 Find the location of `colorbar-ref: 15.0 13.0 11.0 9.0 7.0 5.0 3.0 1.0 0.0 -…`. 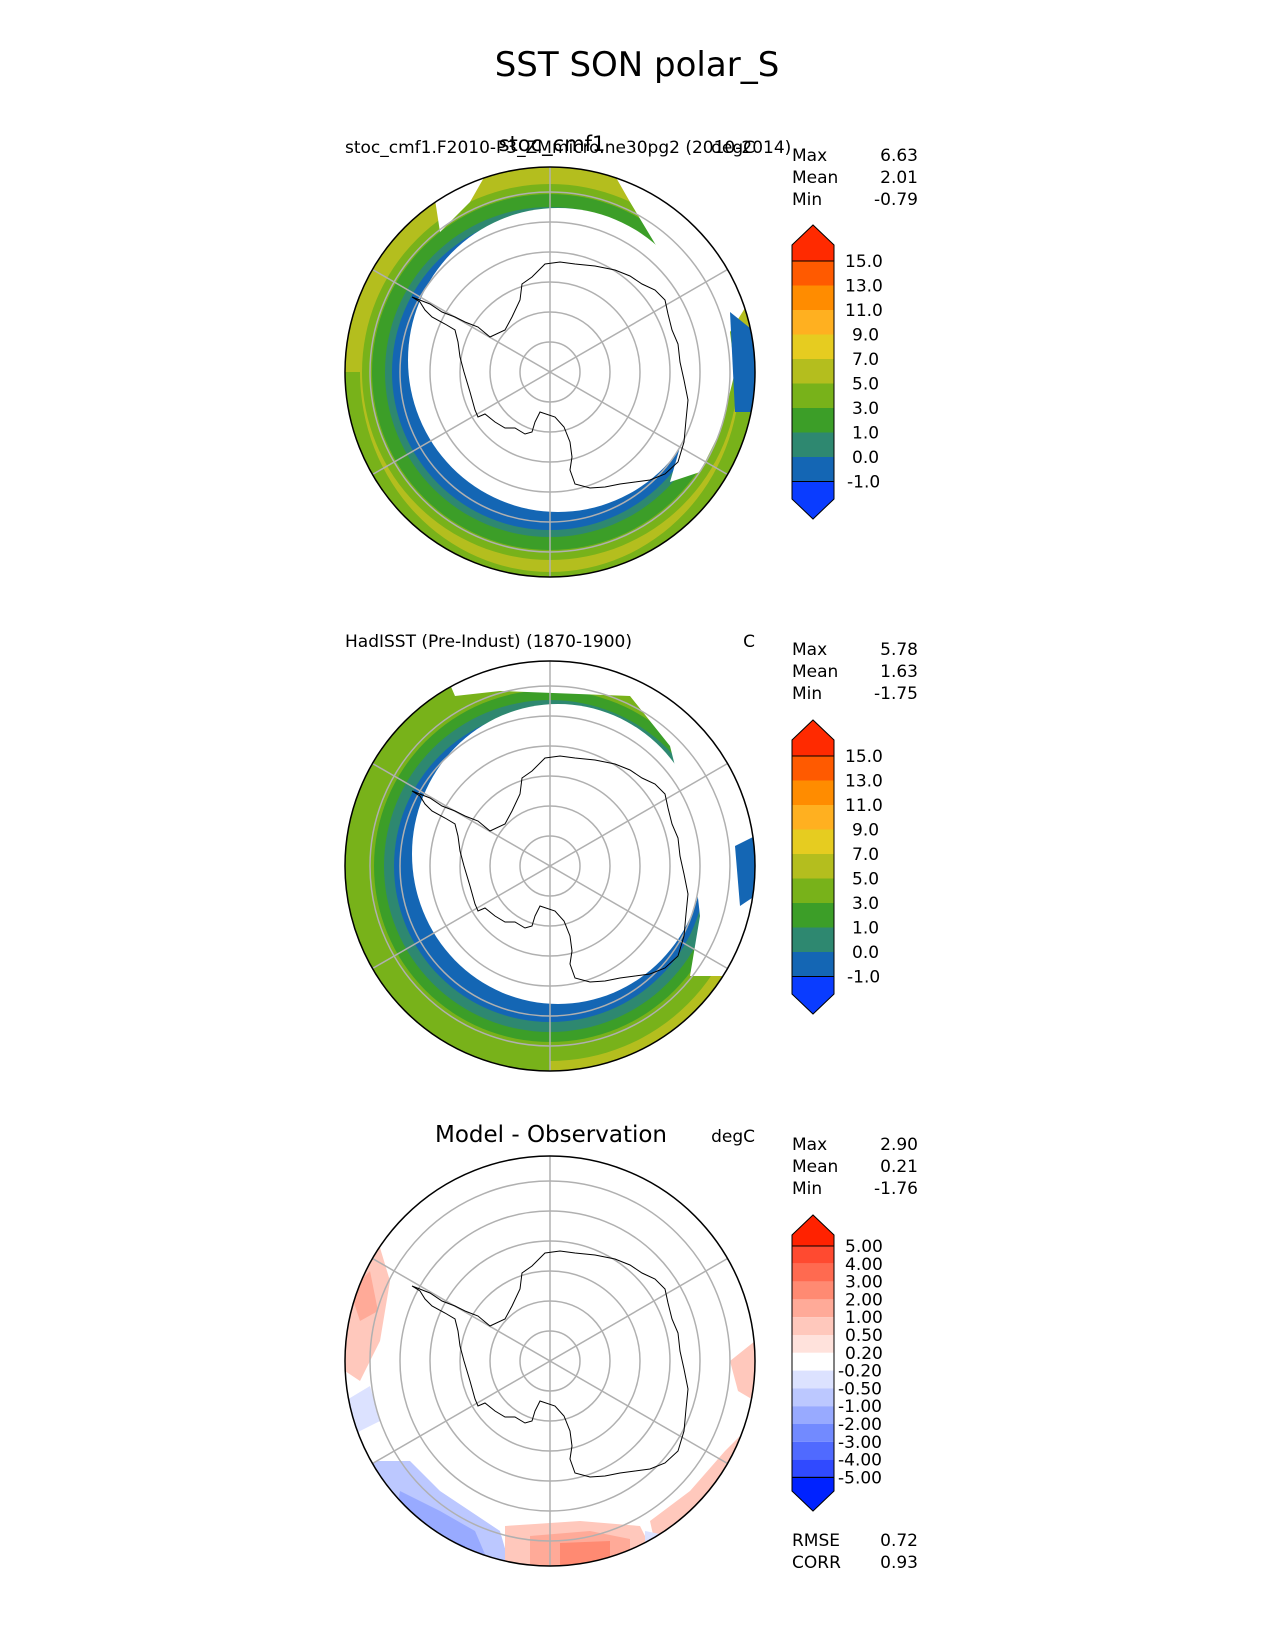

colorbar-ref: 15.0 13.0 11.0 9.0 7.0 5.0 3.0 1.0 0.0 -… is located at coordinates (837, 867).